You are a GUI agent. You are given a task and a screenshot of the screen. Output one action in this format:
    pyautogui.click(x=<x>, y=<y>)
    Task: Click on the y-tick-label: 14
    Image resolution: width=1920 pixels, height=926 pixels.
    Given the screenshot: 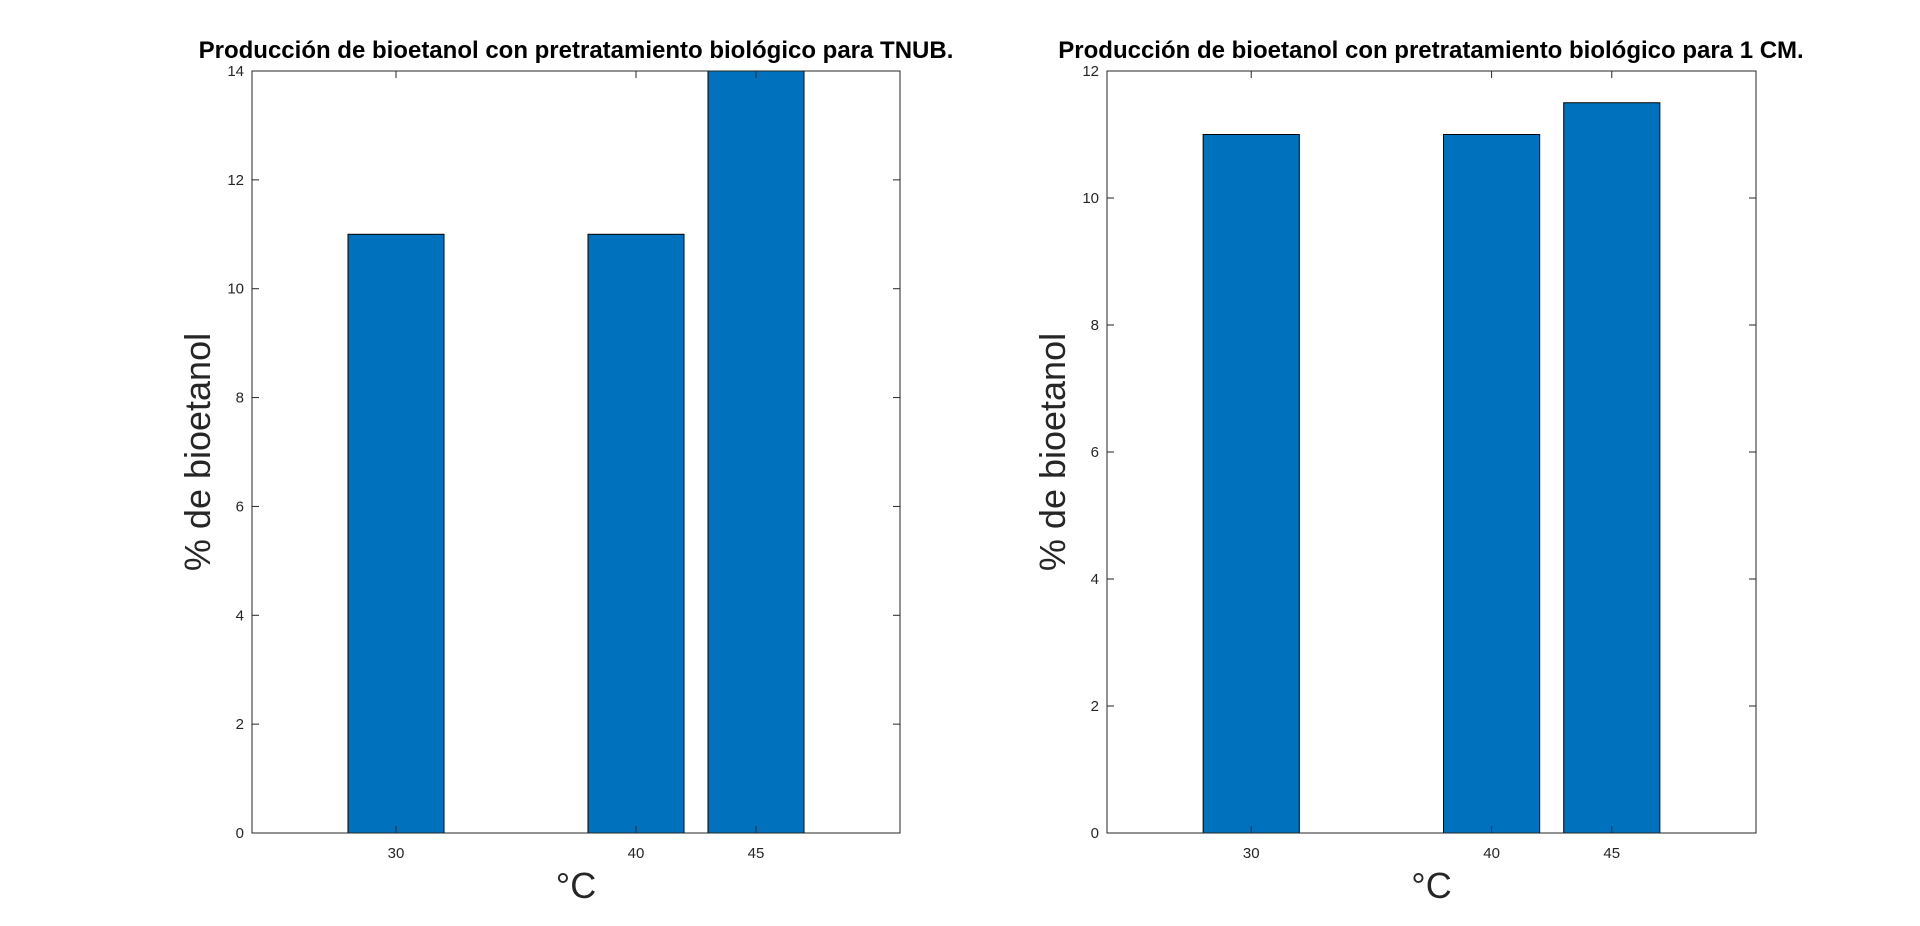 What is the action you would take?
    pyautogui.click(x=235, y=71)
    